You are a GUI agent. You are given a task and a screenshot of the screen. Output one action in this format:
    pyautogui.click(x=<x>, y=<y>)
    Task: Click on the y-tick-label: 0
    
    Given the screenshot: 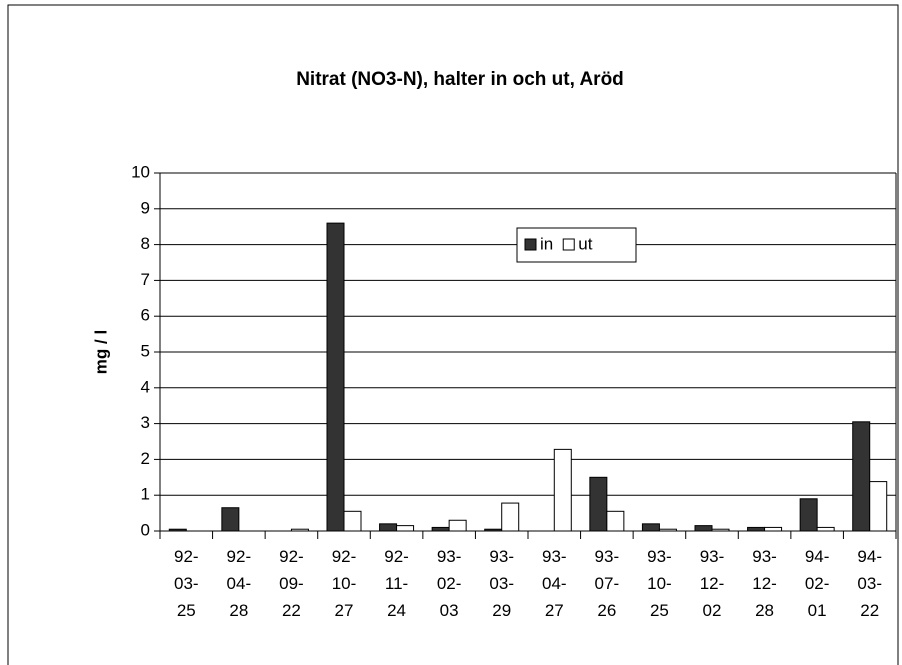 What is the action you would take?
    pyautogui.click(x=145, y=529)
    